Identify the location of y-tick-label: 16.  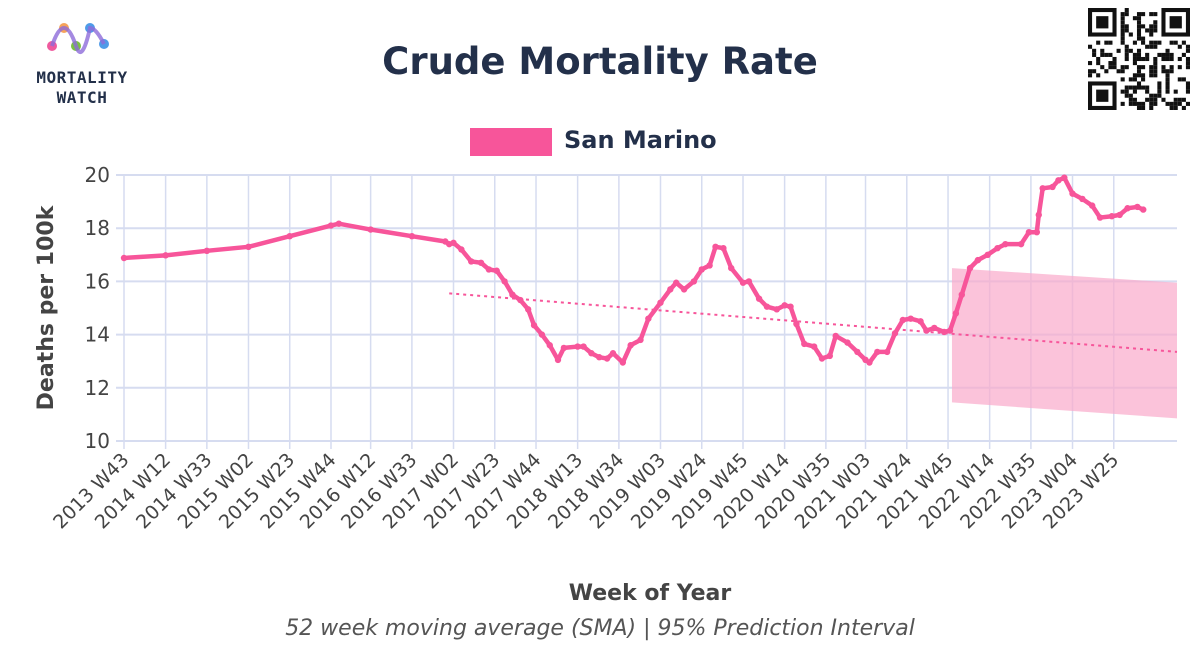
(97, 281).